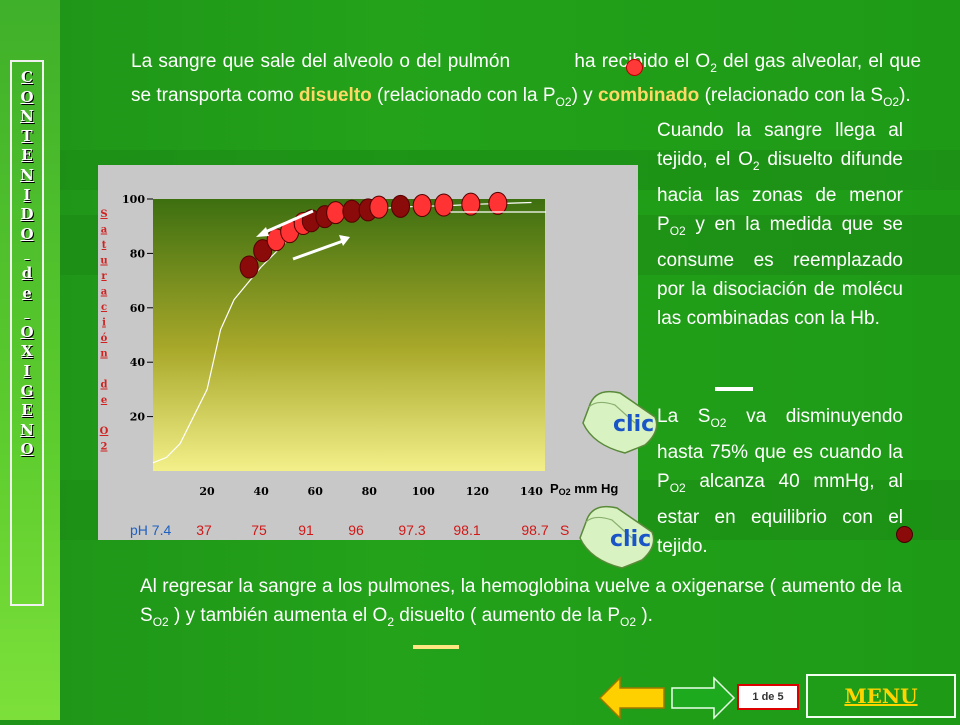  What do you see at coordinates (370, 491) in the screenshot?
I see `x-tick-label: 80` at bounding box center [370, 491].